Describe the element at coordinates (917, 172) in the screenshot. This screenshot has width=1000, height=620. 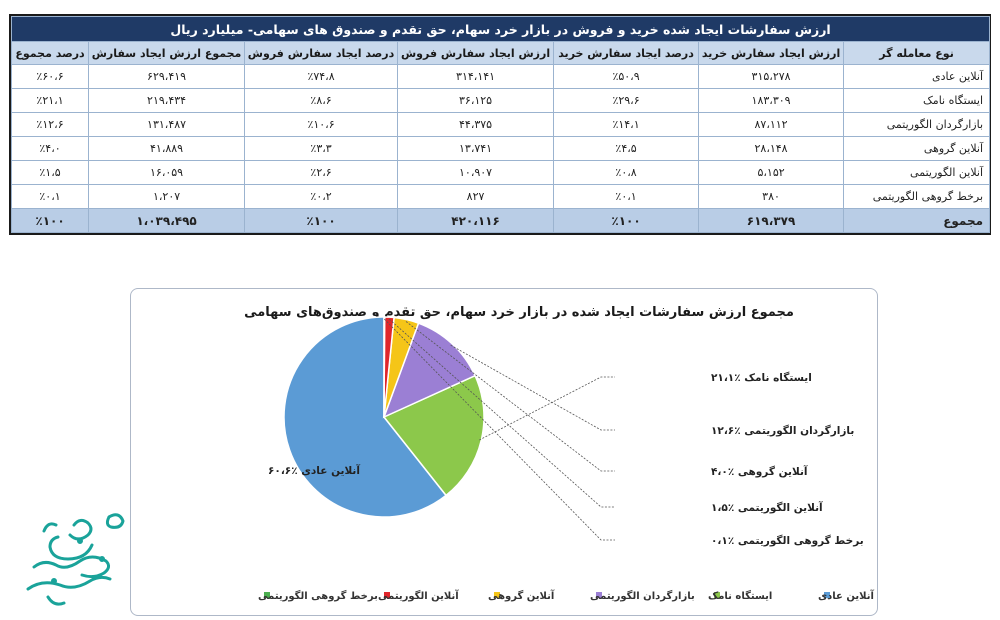
I see `row-label: آنلاین الگوریتمی` at that location.